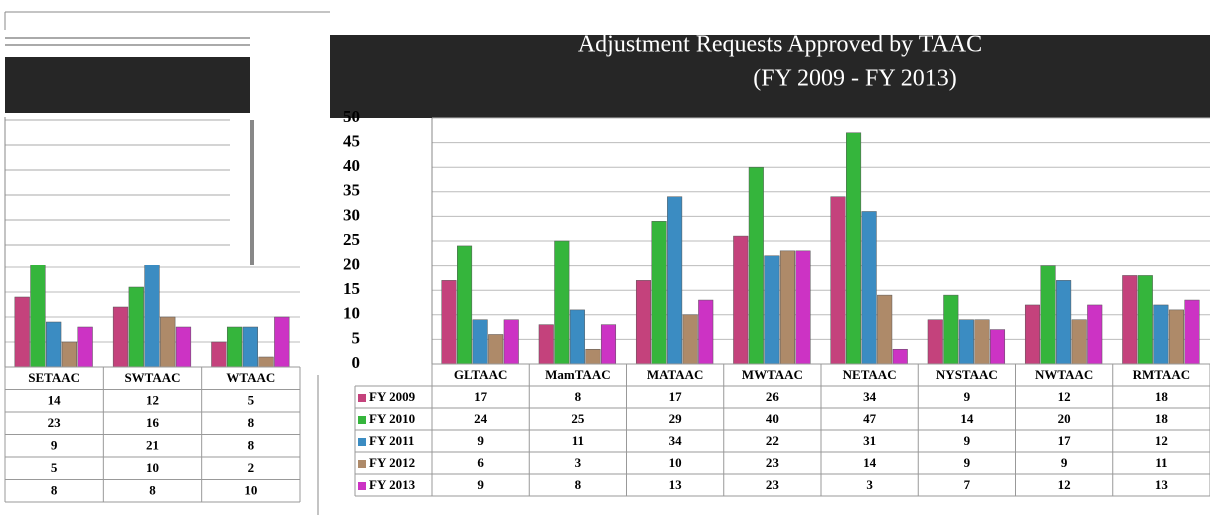 The image size is (1210, 515). I want to click on legend-label: FY 2010, so click(392, 418).